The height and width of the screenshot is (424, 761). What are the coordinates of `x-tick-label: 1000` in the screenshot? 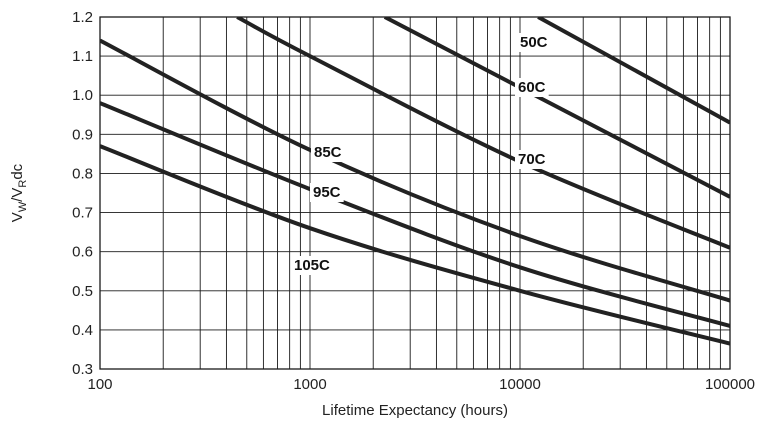 It's located at (309, 384).